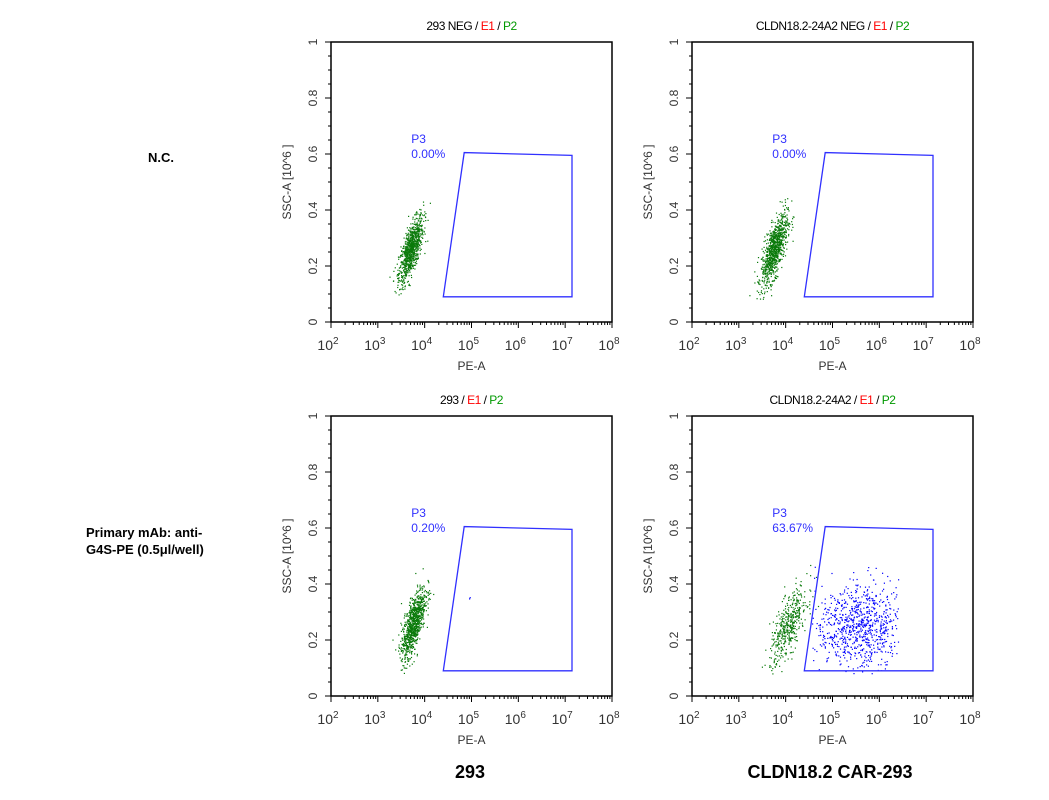 This screenshot has width=1049, height=800. Describe the element at coordinates (428, 154) in the screenshot. I see `gate-percent: 0.00%` at that location.